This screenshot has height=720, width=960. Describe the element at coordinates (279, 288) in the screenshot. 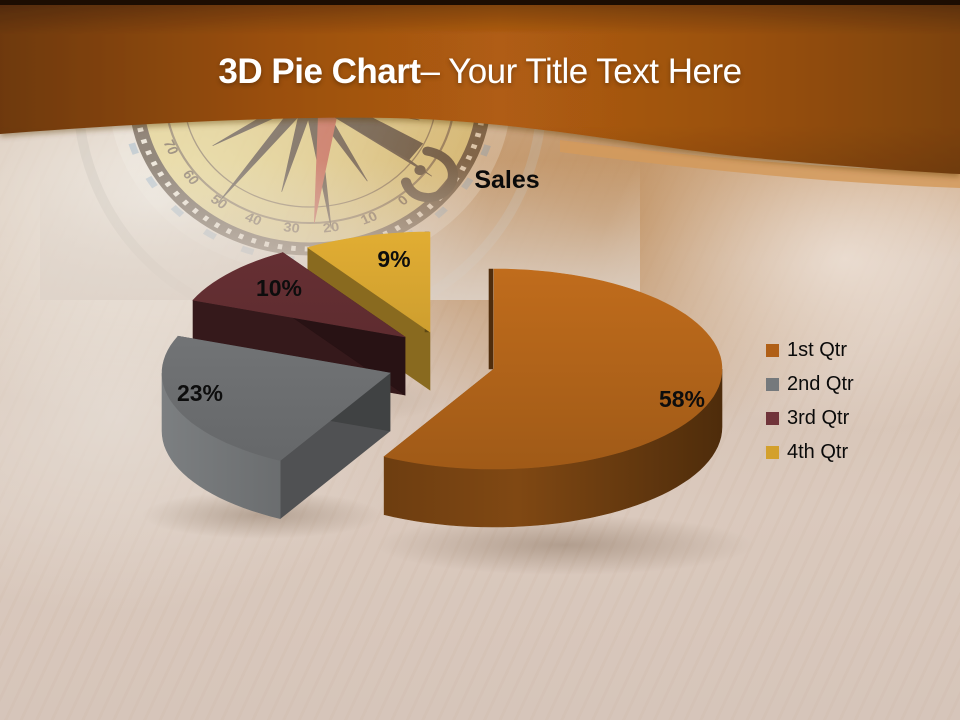

I see `slice-label-3rd-qtr: 10%` at that location.